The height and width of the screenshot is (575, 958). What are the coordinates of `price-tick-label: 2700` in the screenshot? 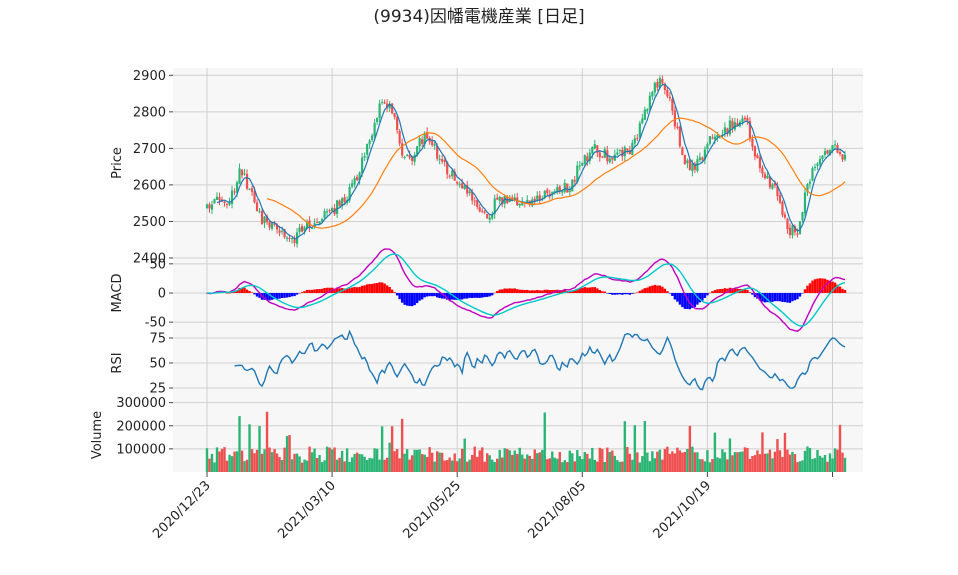 It's located at (149, 149).